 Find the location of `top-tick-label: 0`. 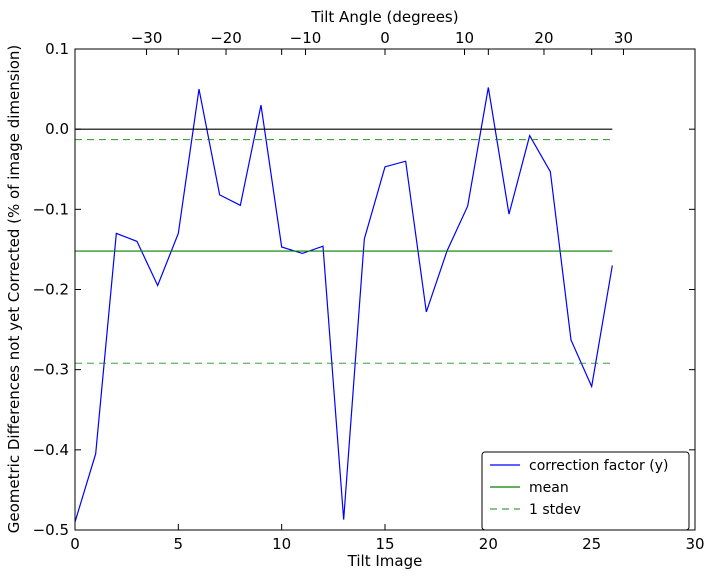

top-tick-label: 0 is located at coordinates (385, 38).